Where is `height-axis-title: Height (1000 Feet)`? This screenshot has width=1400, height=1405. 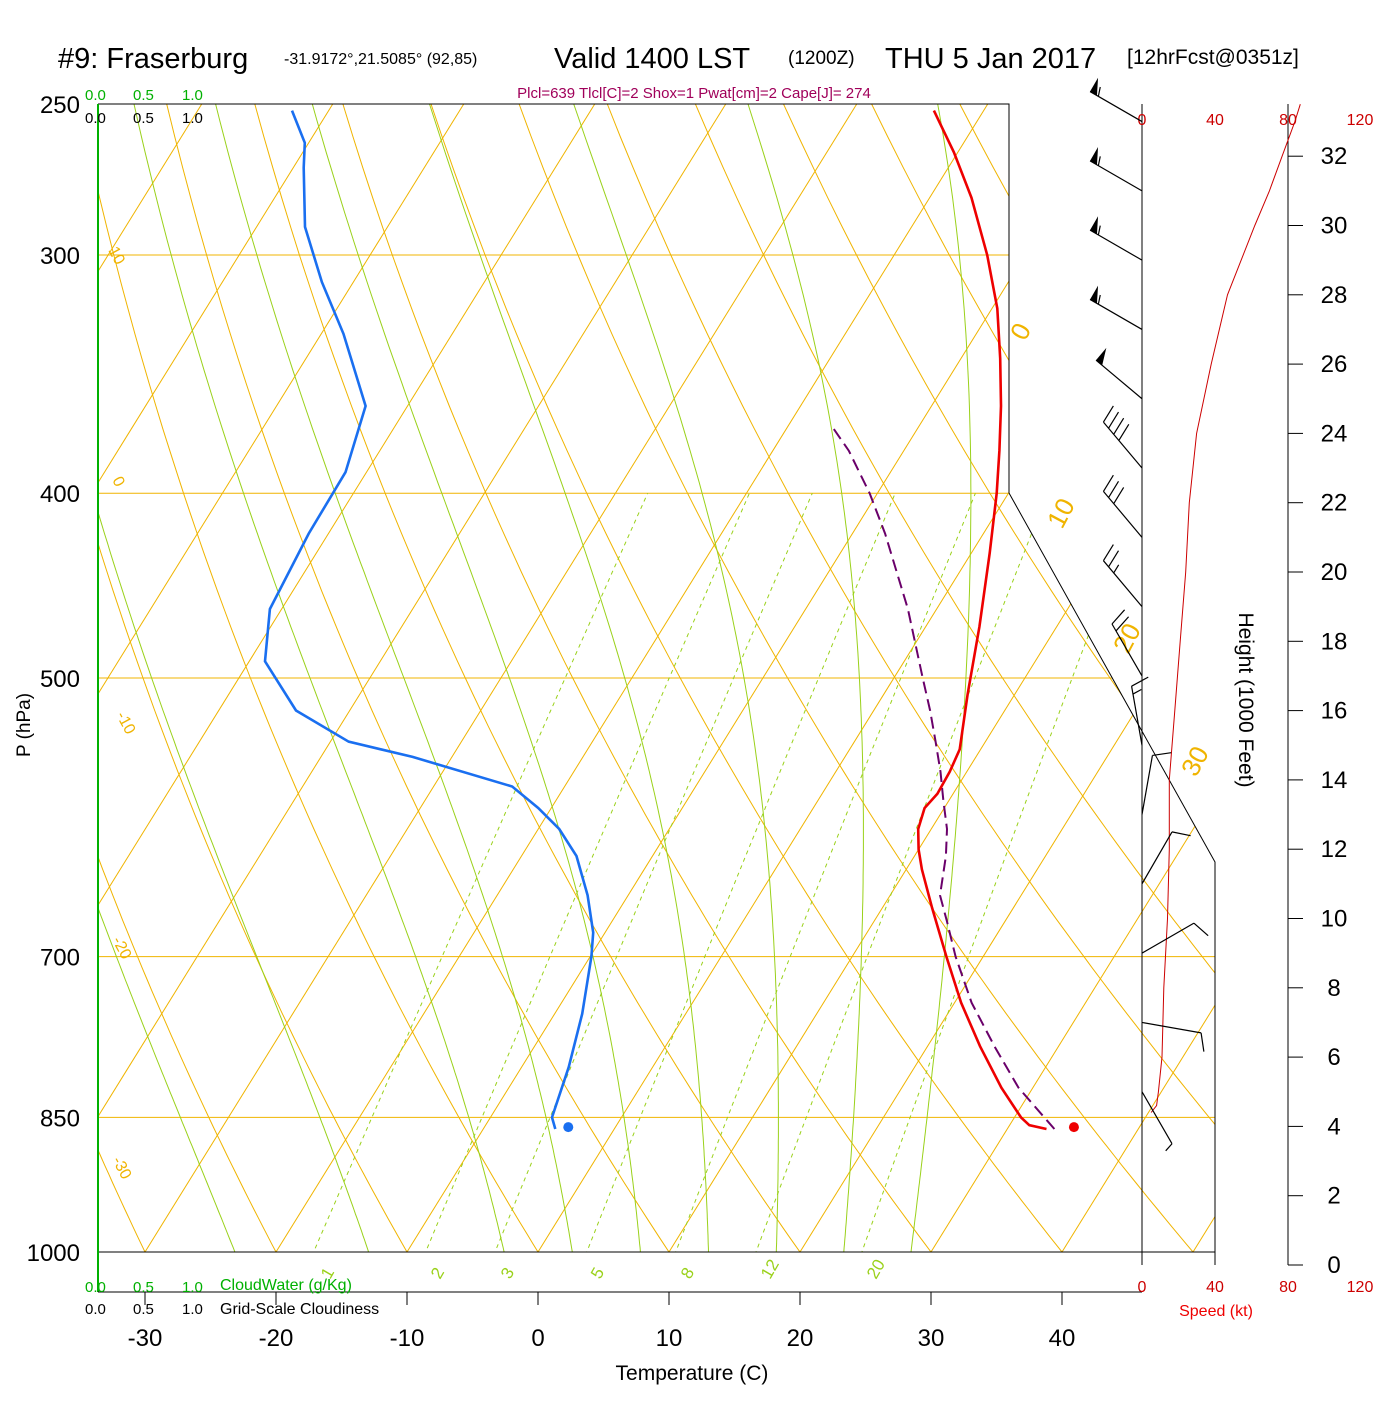
height-axis-title: Height (1000 Feet) is located at coordinates (1245, 699).